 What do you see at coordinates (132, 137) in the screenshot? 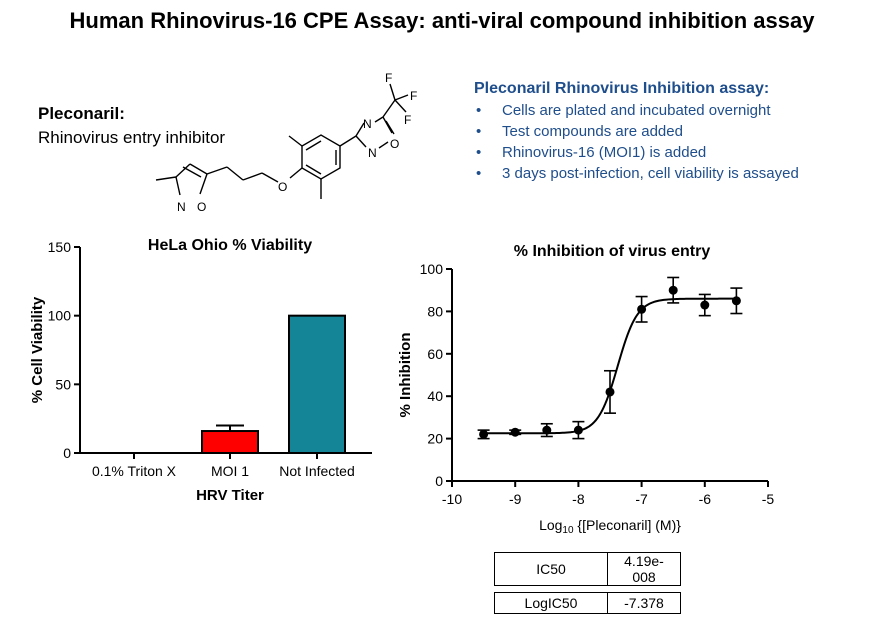
I see `compound-description: Rhinovirus entry inhibitor` at bounding box center [132, 137].